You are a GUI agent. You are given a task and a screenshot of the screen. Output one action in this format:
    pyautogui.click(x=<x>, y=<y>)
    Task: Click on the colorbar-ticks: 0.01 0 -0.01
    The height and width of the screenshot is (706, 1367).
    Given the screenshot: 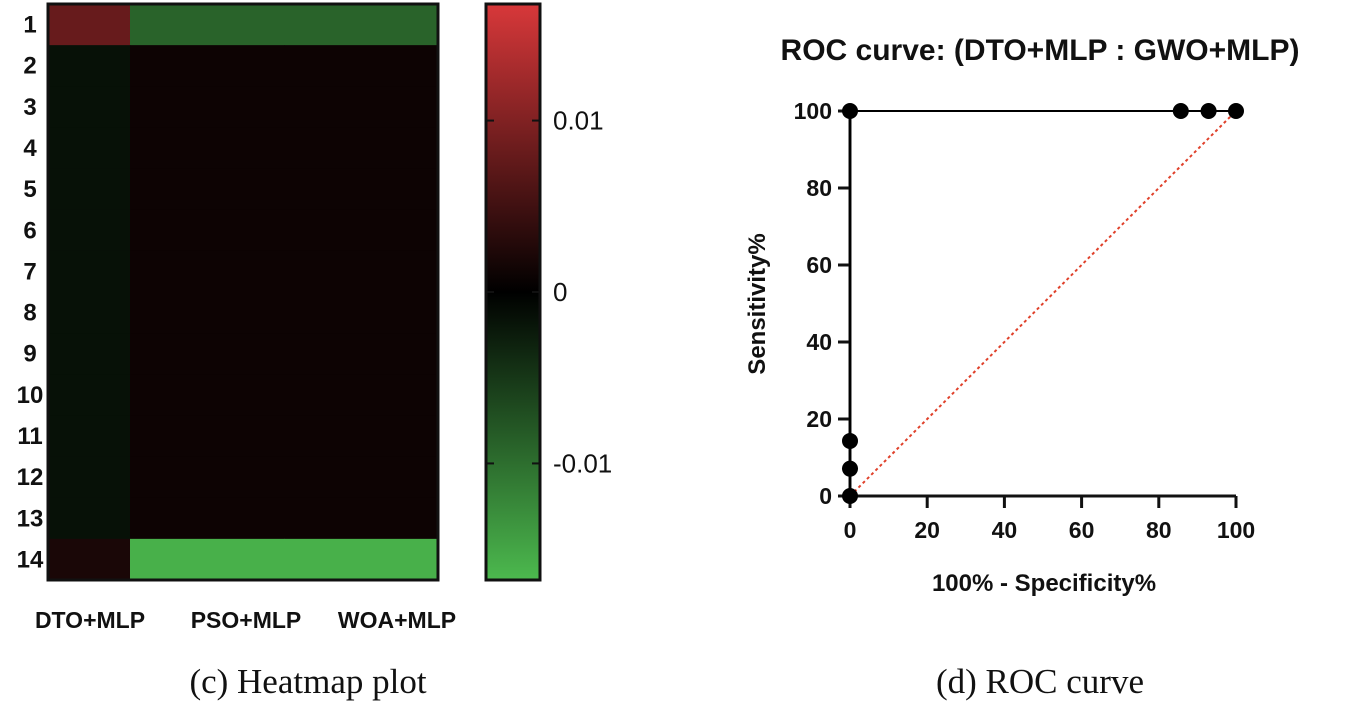 What is the action you would take?
    pyautogui.click(x=549, y=292)
    